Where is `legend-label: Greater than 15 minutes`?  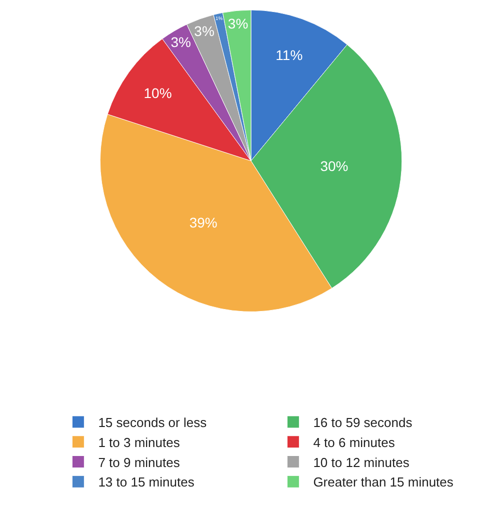 legend-label: Greater than 15 minutes is located at coordinates (383, 482).